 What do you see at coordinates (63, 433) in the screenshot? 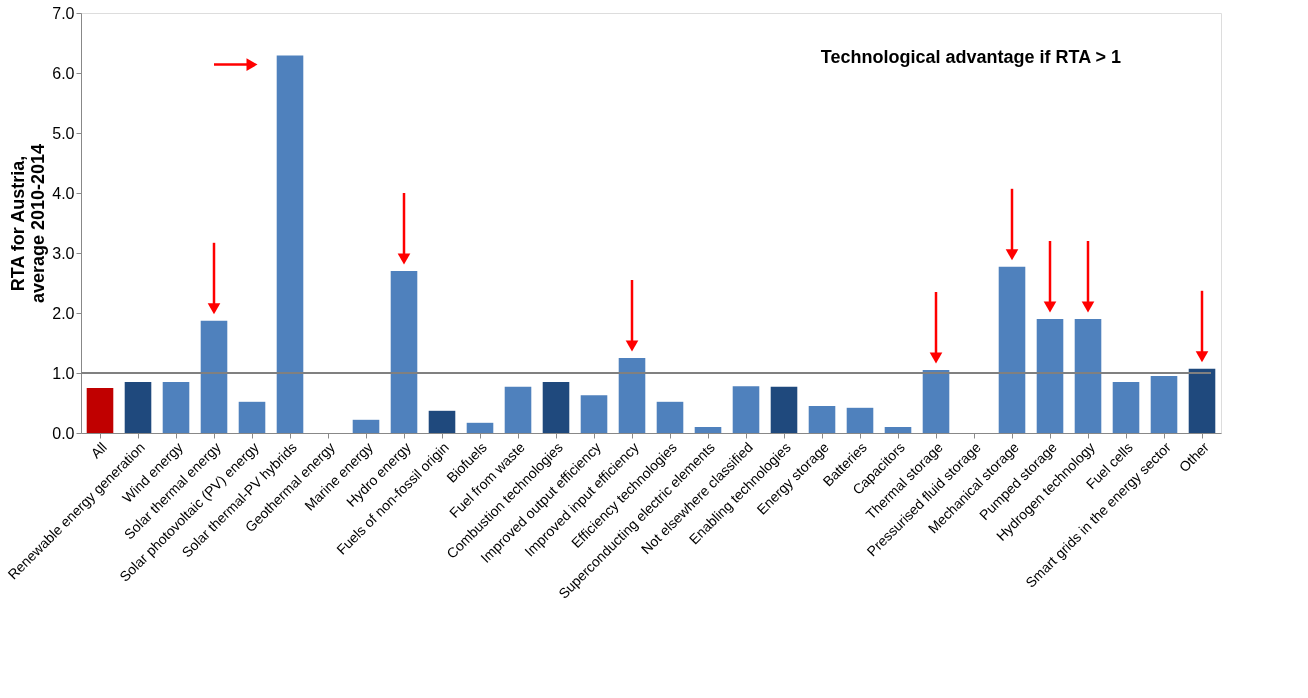
I see `y-tick-label: 0.0` at bounding box center [63, 433].